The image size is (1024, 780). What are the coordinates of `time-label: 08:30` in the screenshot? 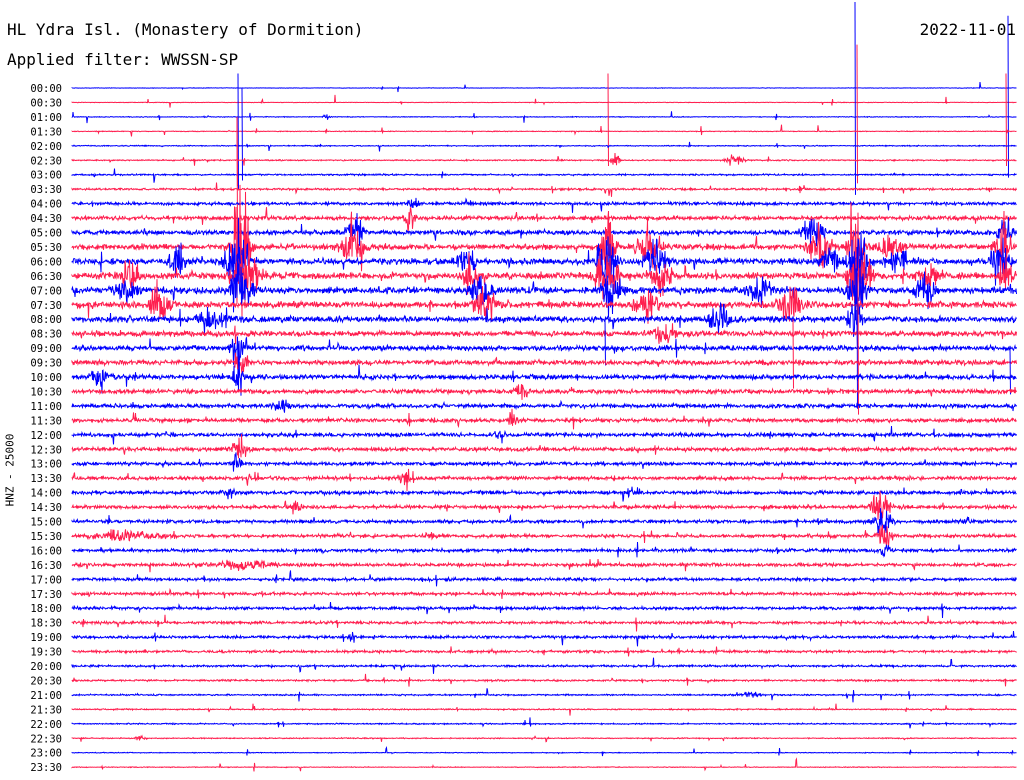 It's located at (46, 335).